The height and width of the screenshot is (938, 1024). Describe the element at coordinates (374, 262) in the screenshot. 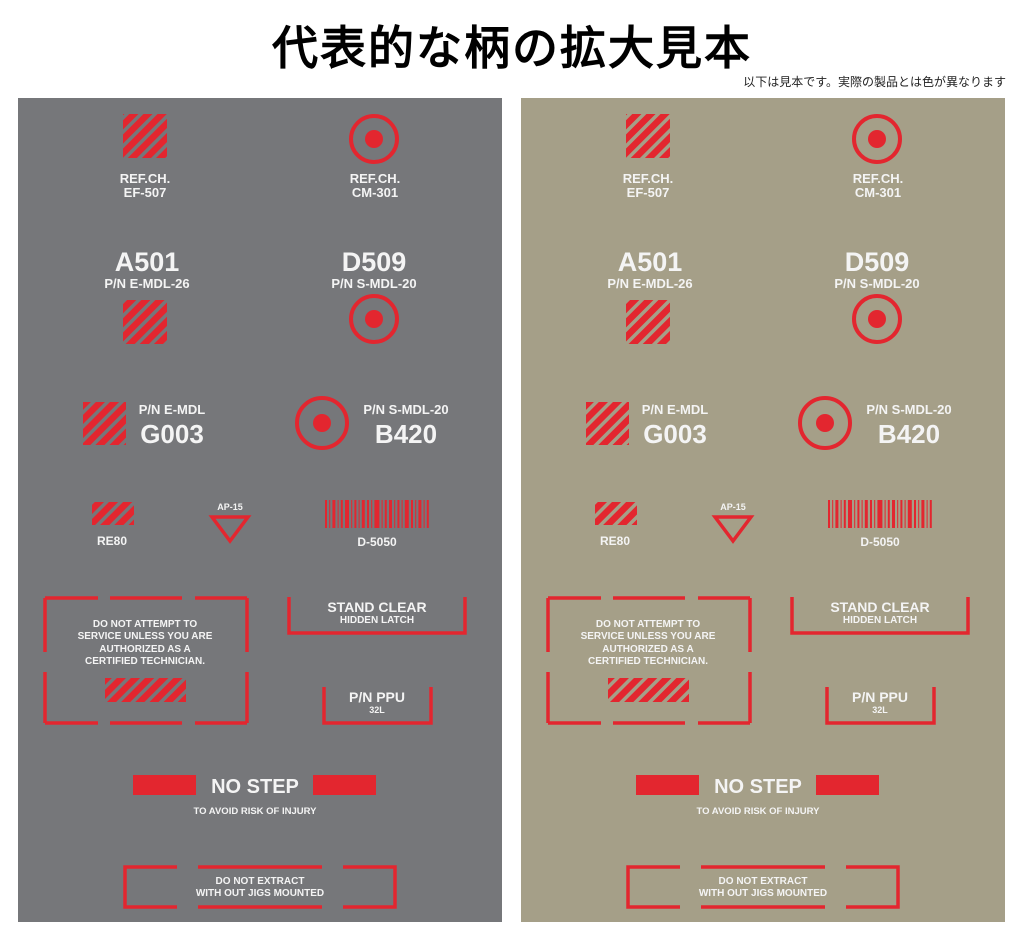

I see `d509-code: D509` at that location.